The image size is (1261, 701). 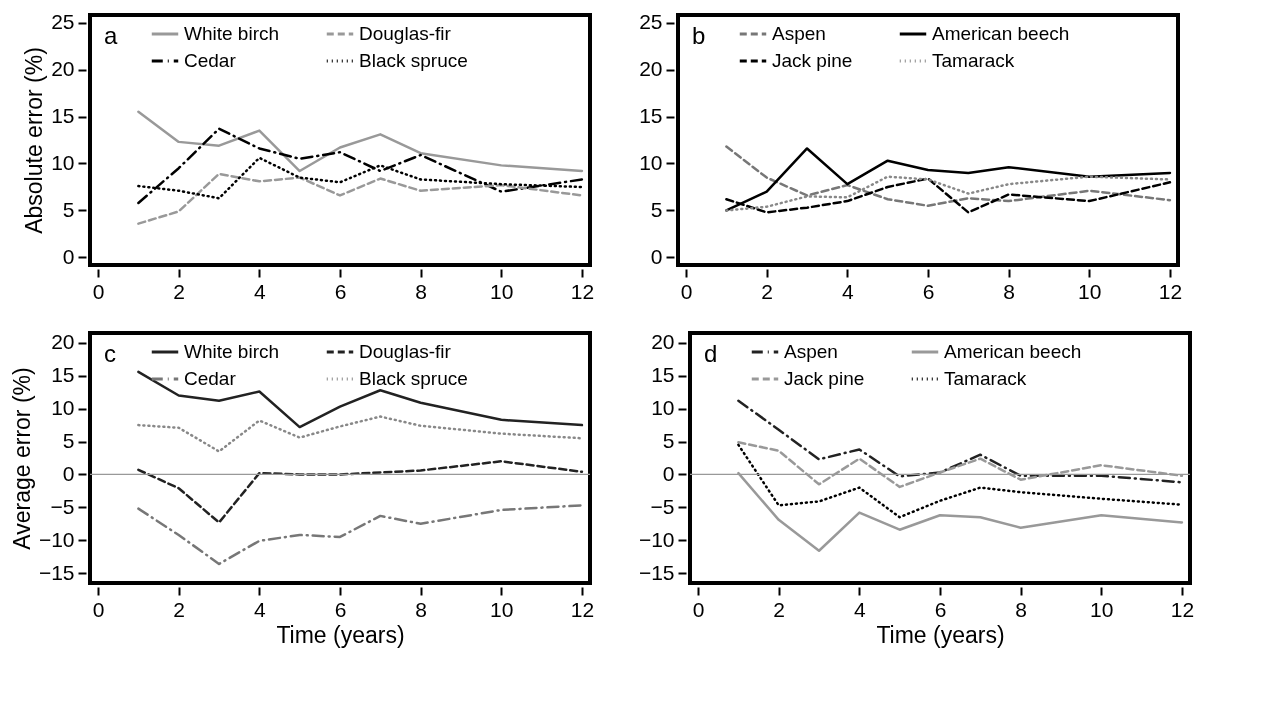 I want to click on chart-title: b, so click(x=699, y=35).